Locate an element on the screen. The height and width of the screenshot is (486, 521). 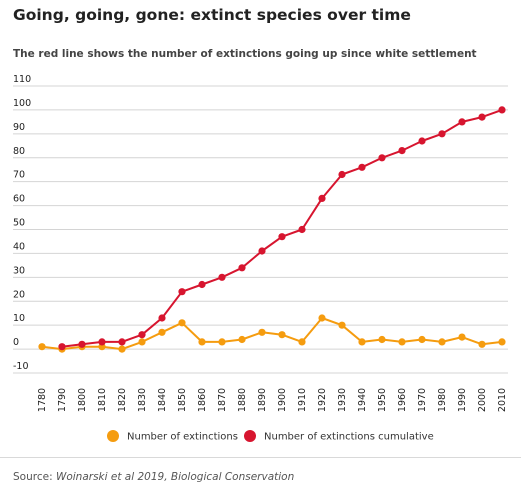
x-tick-label: 1940 is located at coordinates (362, 400).